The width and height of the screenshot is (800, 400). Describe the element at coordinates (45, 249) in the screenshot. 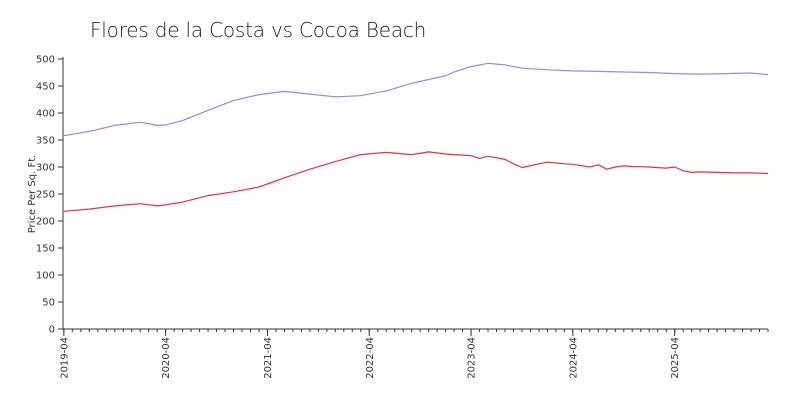

I see `y-tick-label: 150` at that location.